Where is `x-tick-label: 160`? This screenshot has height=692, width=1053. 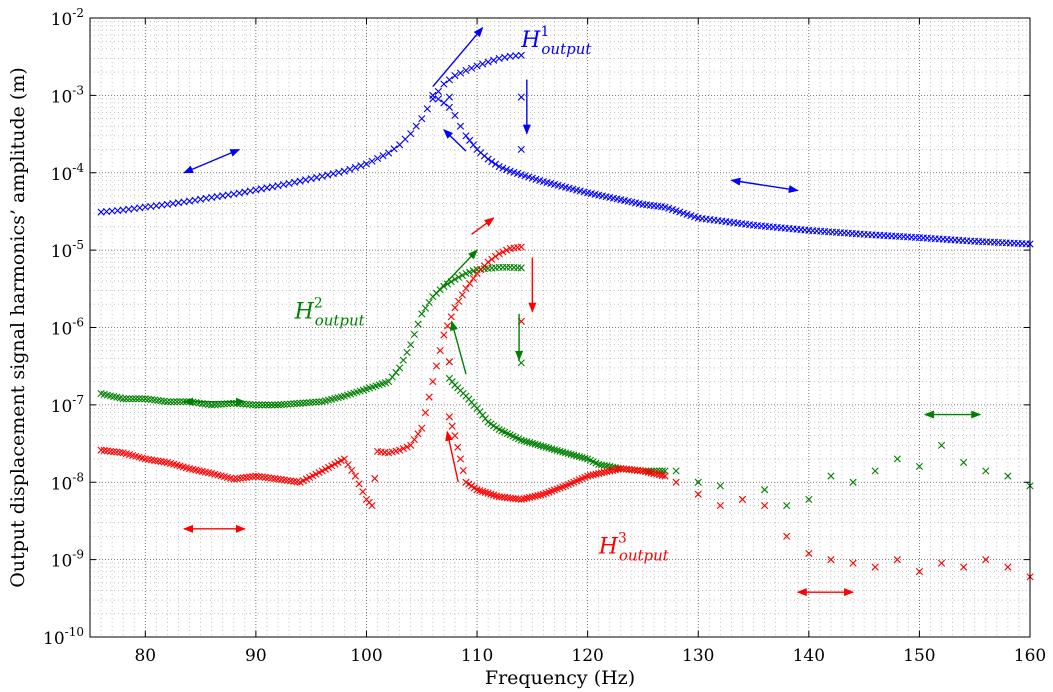 x-tick-label: 160 is located at coordinates (1030, 656).